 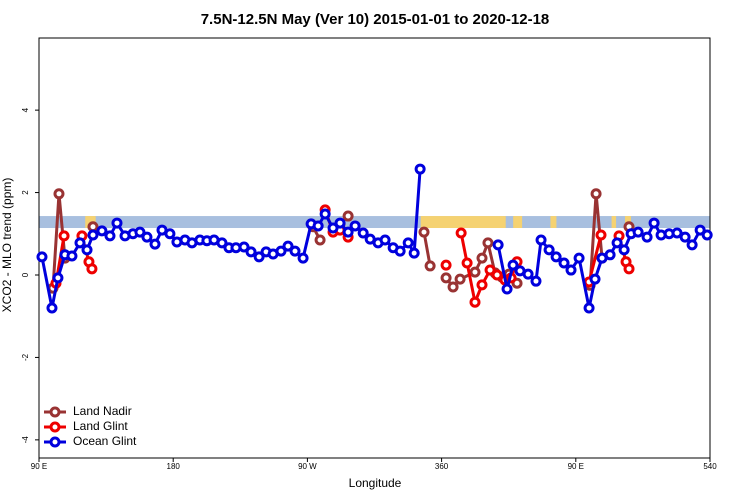 What do you see at coordinates (105, 441) in the screenshot?
I see `legend-label: Ocean Glint` at bounding box center [105, 441].